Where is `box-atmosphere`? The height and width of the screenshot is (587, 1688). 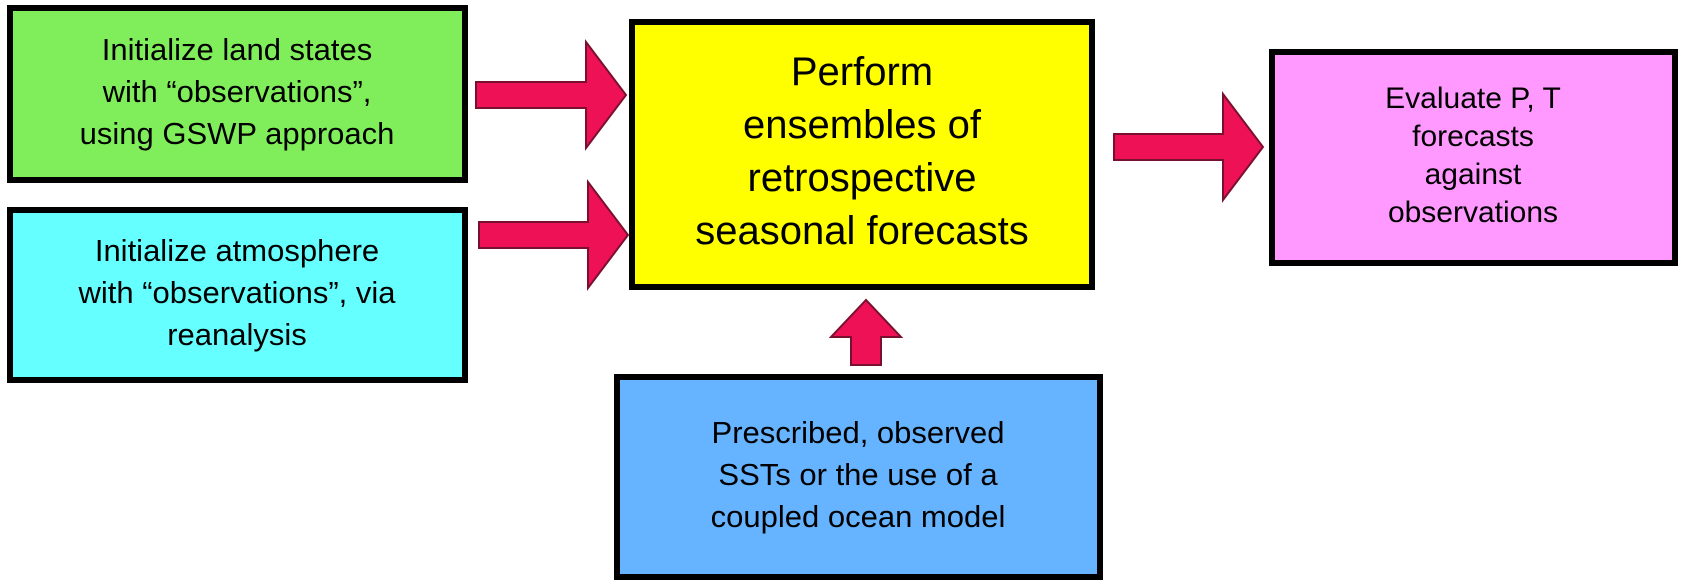 box-atmosphere is located at coordinates (237, 295).